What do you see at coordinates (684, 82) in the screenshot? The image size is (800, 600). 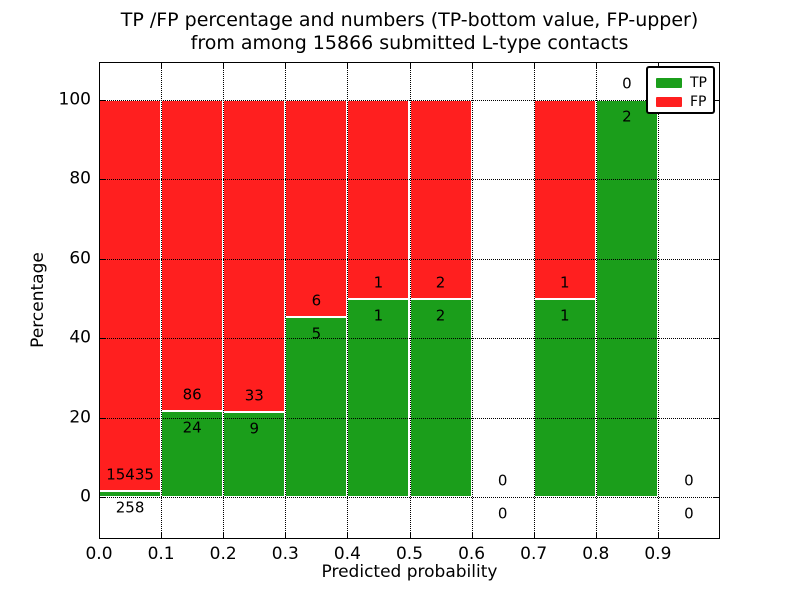 I see `legend-item-tp: TP` at bounding box center [684, 82].